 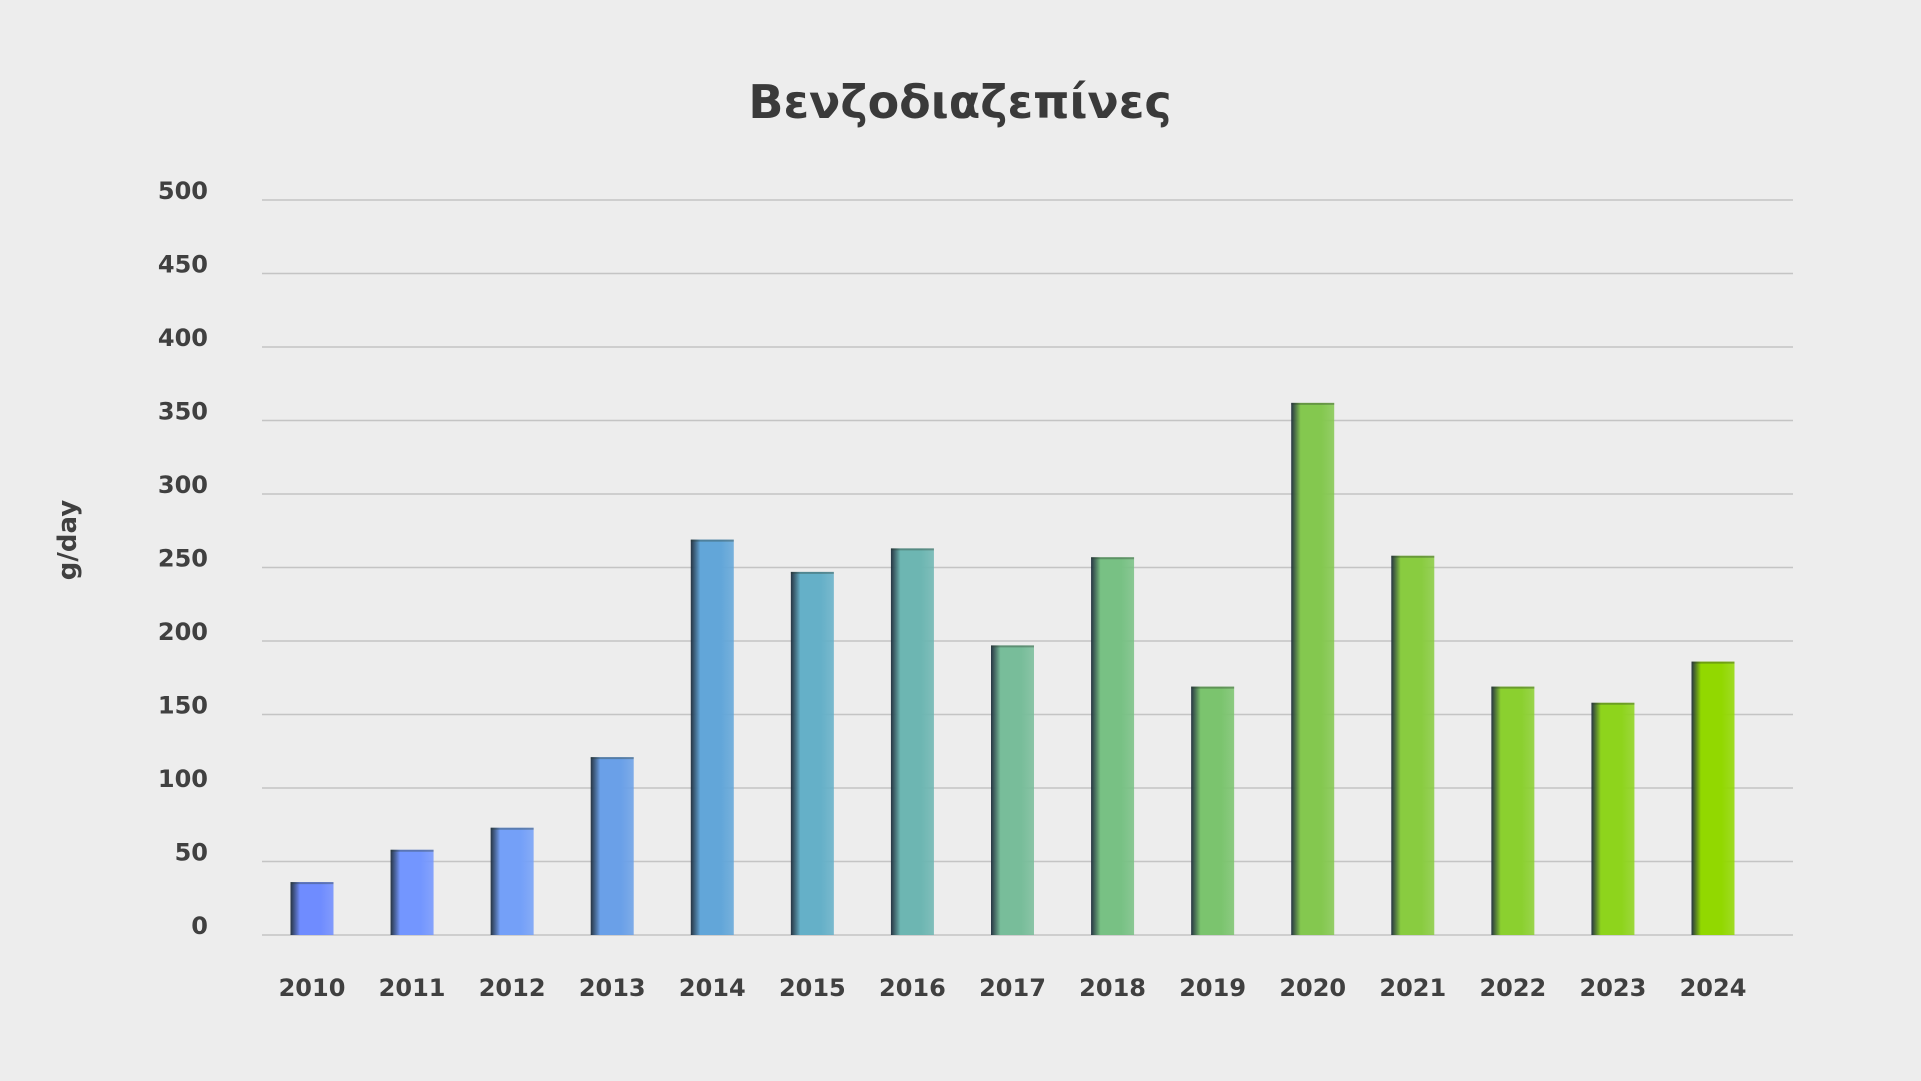 I want to click on y-tick-label: 450, so click(x=183, y=265).